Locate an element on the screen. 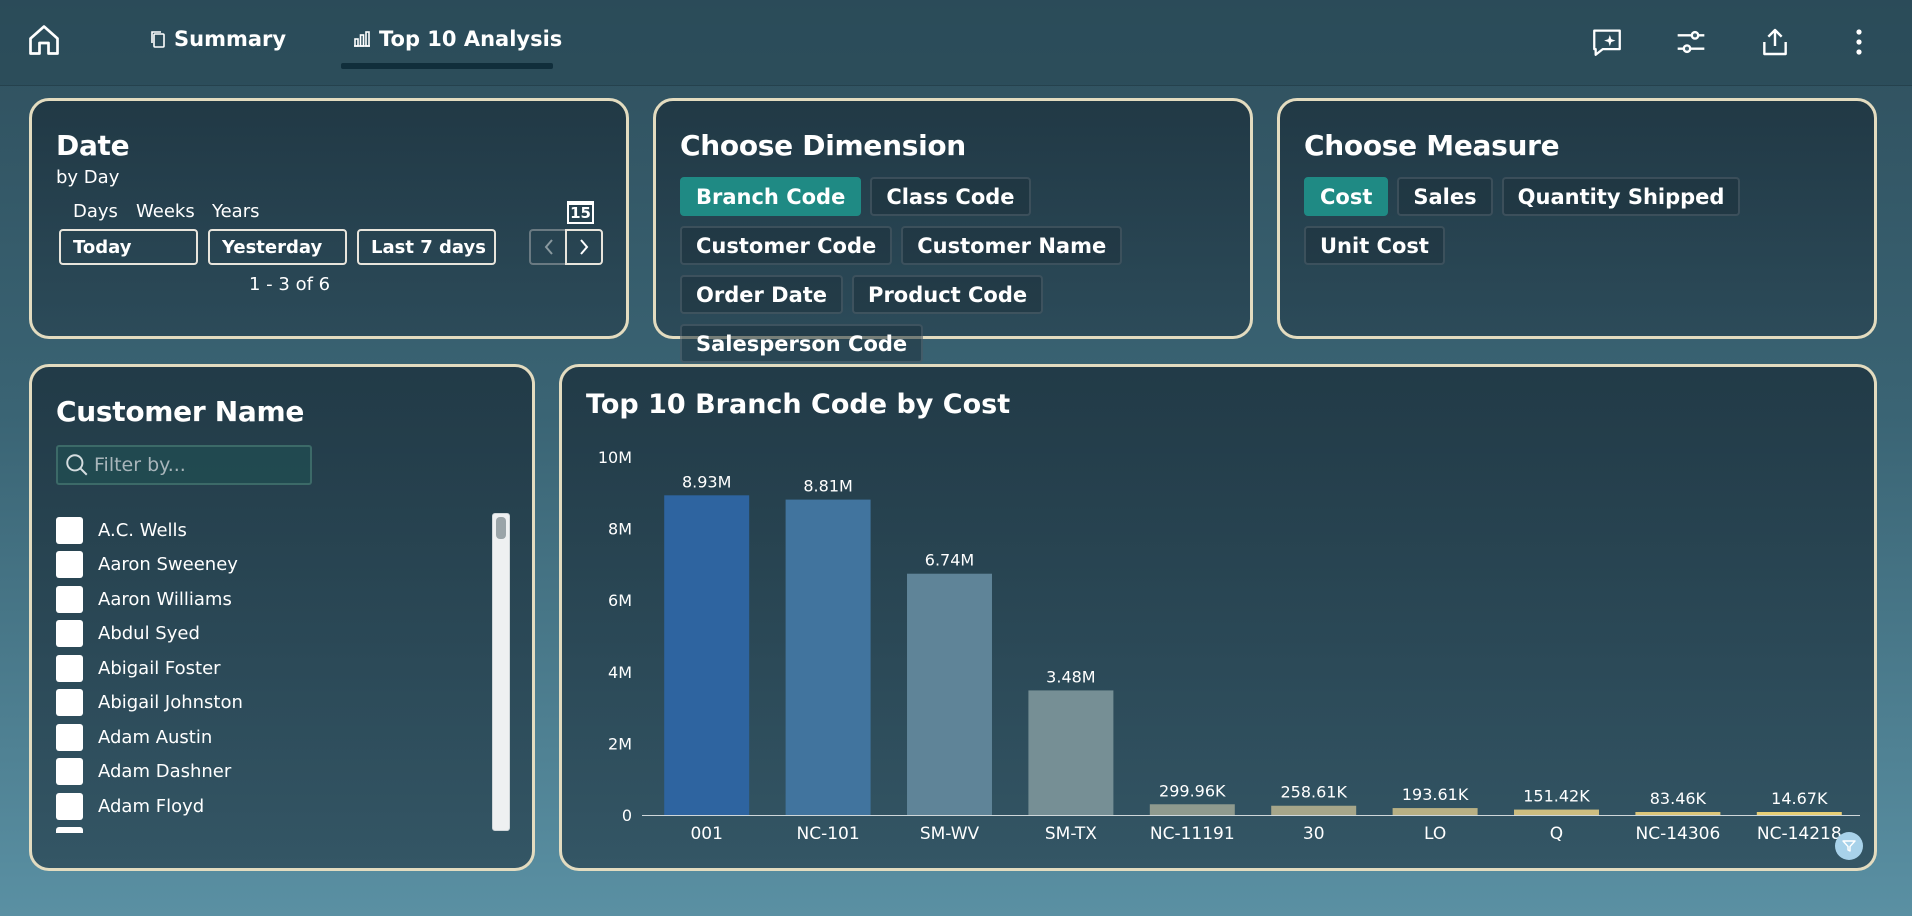 The width and height of the screenshot is (1912, 916). data-label: 193.61K is located at coordinates (1435, 794).